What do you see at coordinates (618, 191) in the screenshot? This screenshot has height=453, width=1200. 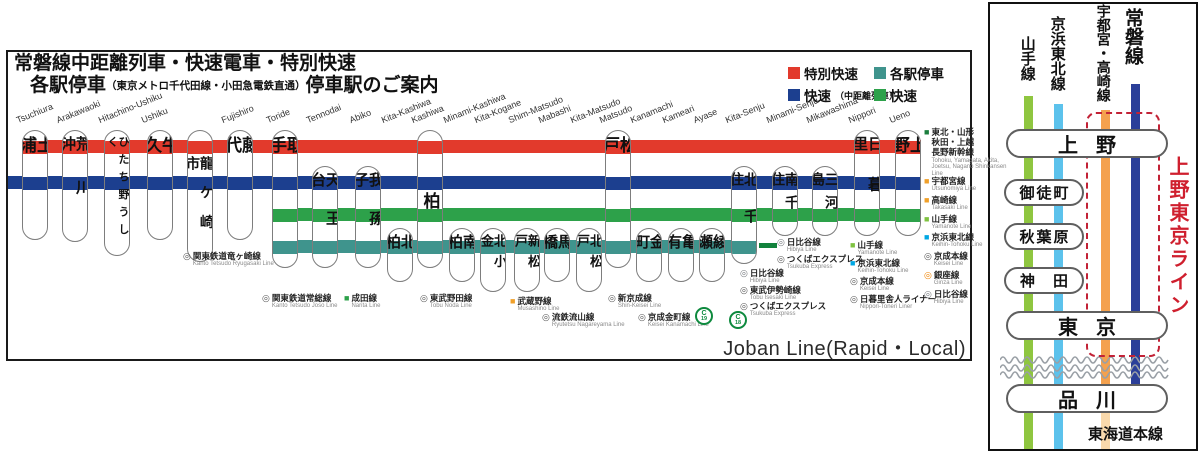 I see `station-name-text: 松戸` at bounding box center [618, 191].